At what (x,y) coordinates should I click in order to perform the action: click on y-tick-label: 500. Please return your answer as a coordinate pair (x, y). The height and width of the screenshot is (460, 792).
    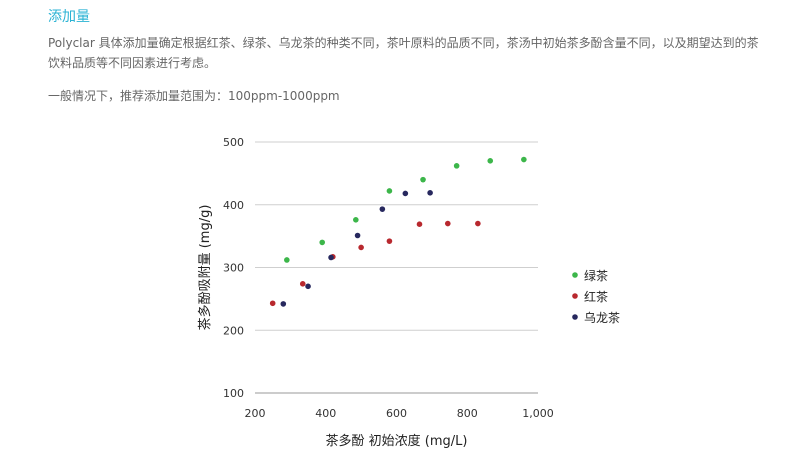
    Looking at the image, I should click on (233, 142).